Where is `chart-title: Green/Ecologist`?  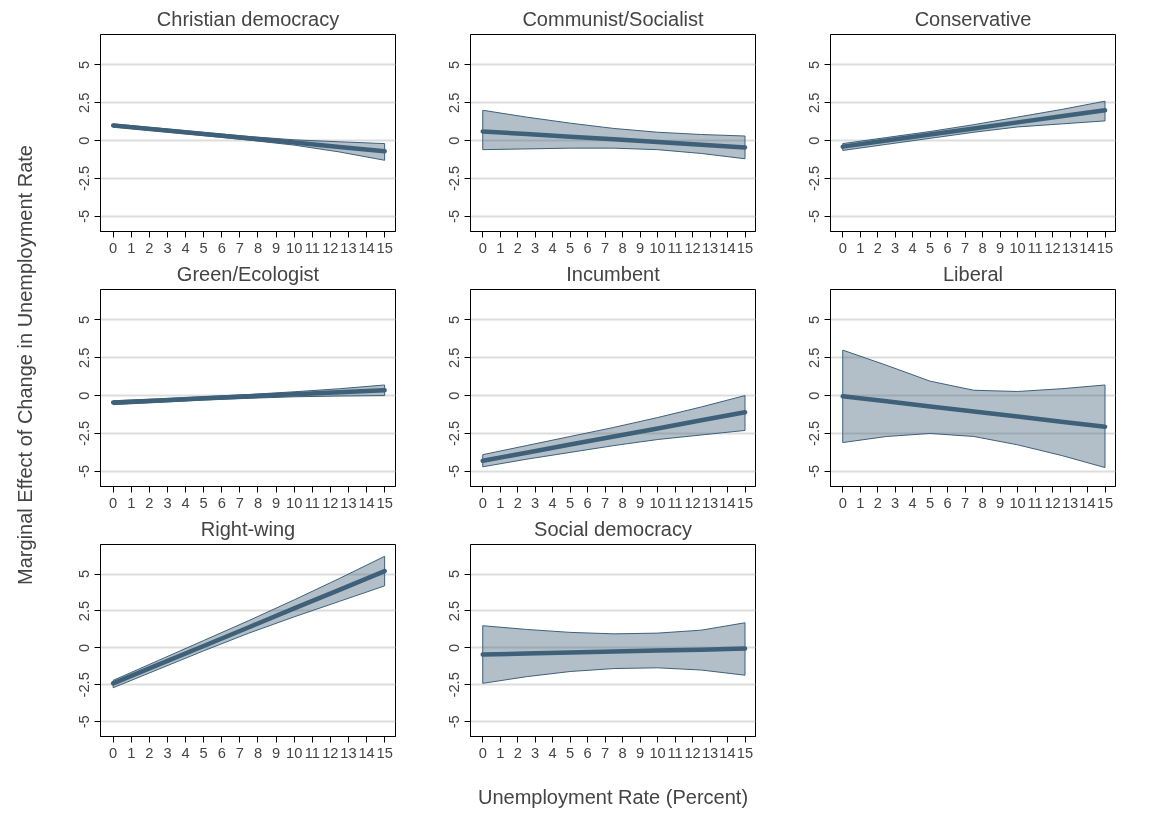 chart-title: Green/Ecologist is located at coordinates (248, 273).